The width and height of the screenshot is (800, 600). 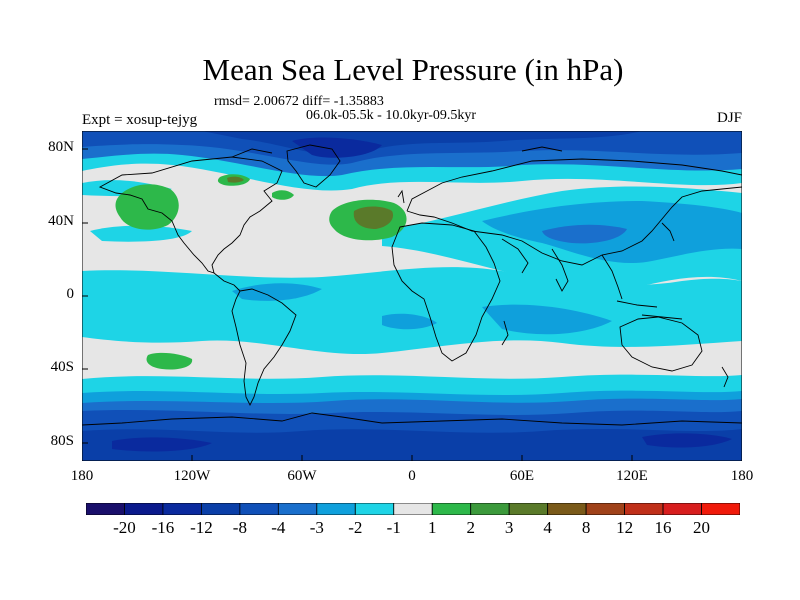 What do you see at coordinates (355, 527) in the screenshot?
I see `colorbar-label: -2` at bounding box center [355, 527].